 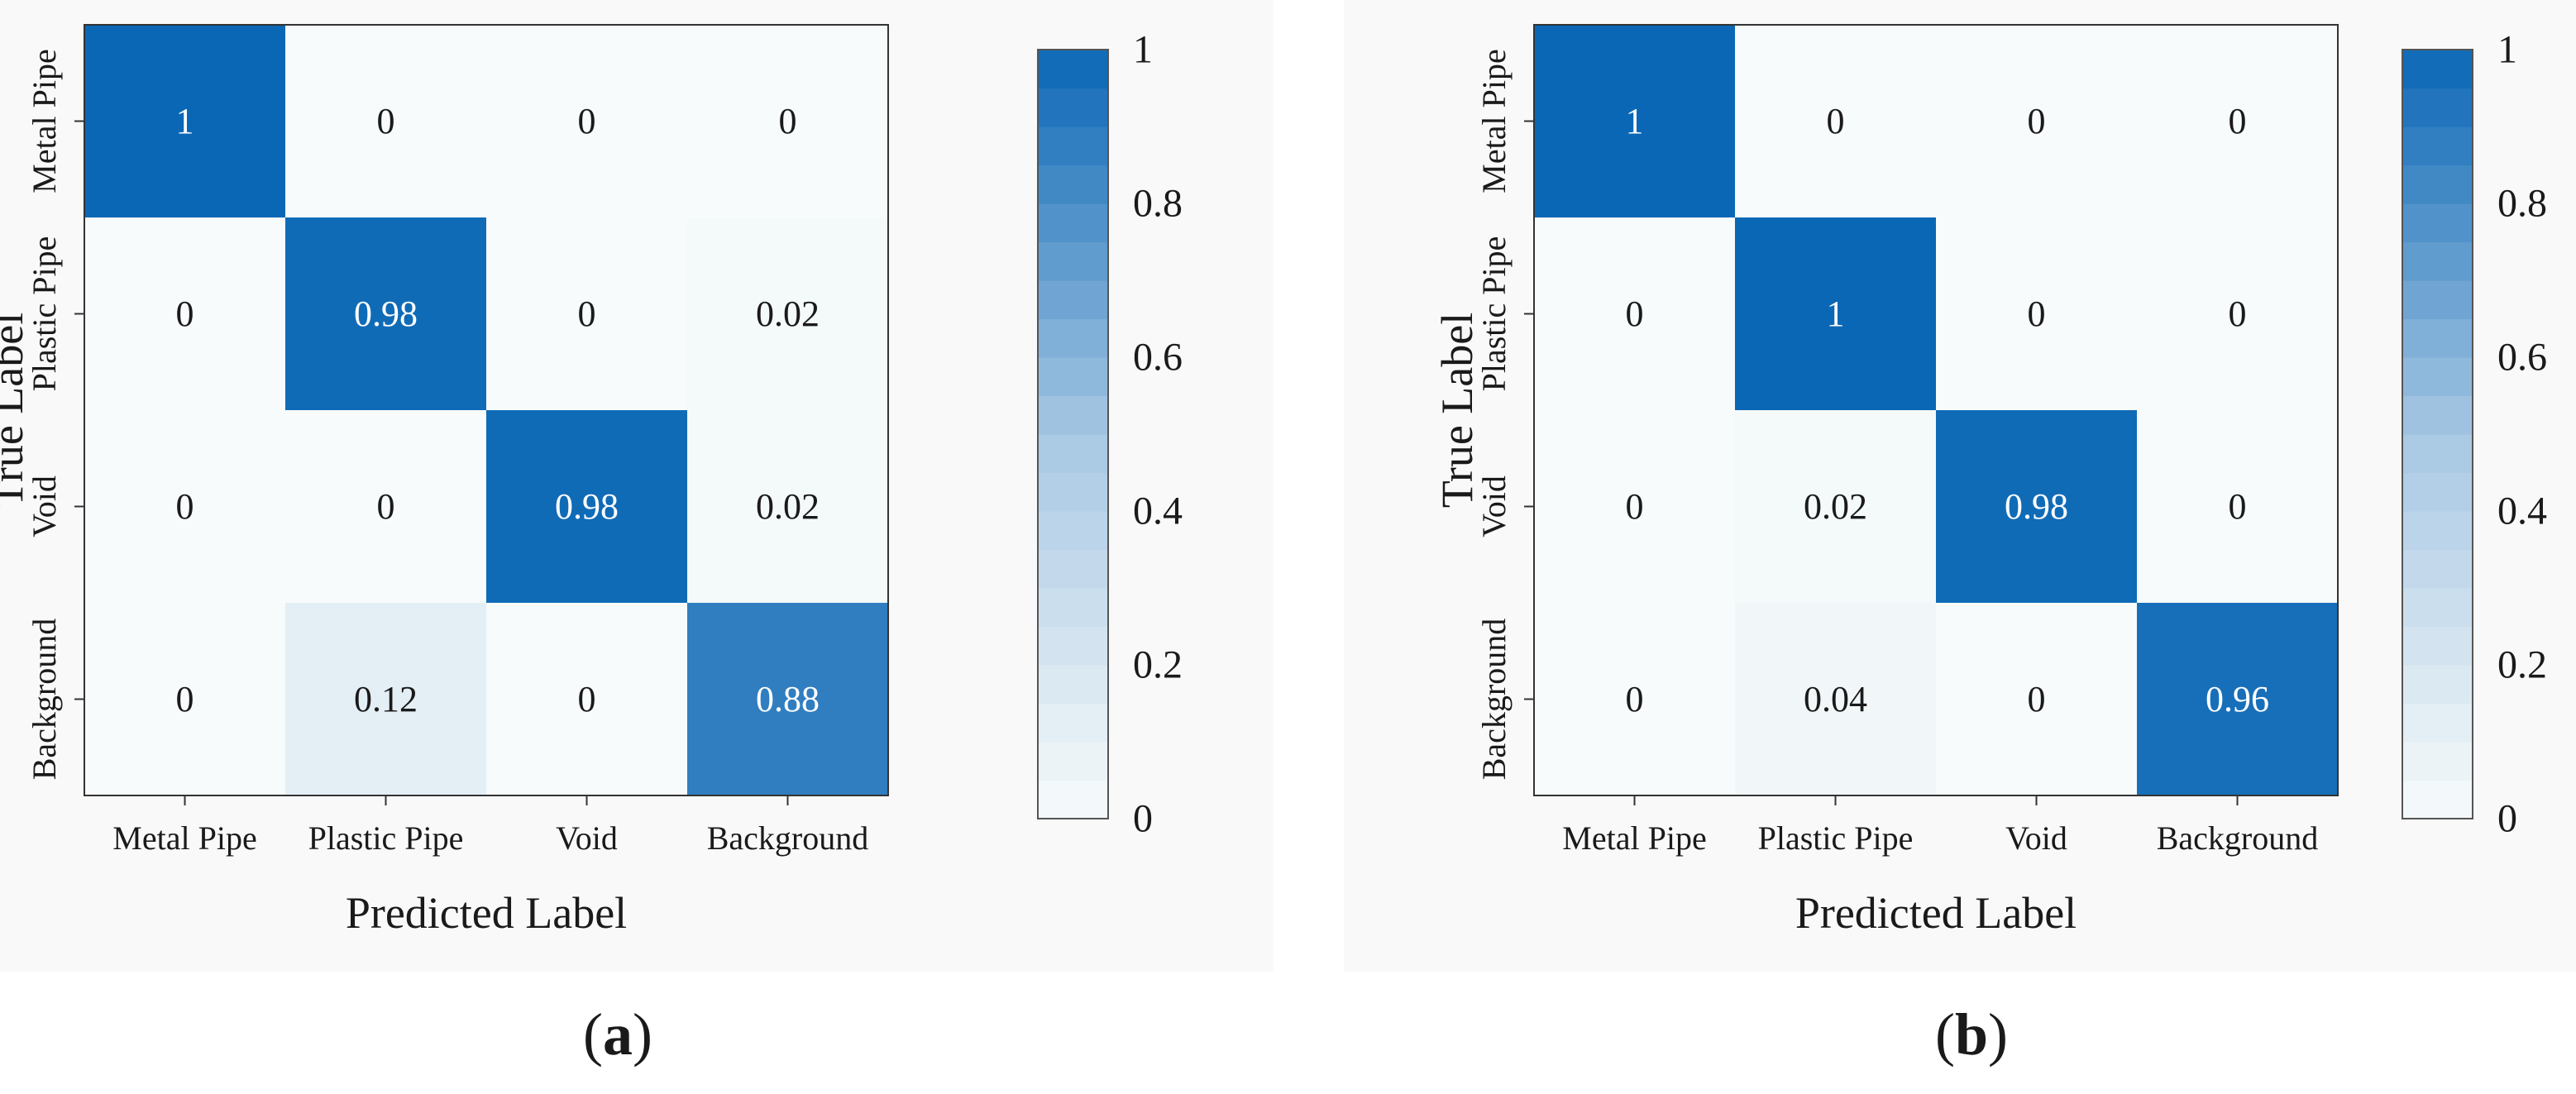 I want to click on y-tick-label: Void, so click(x=44, y=506).